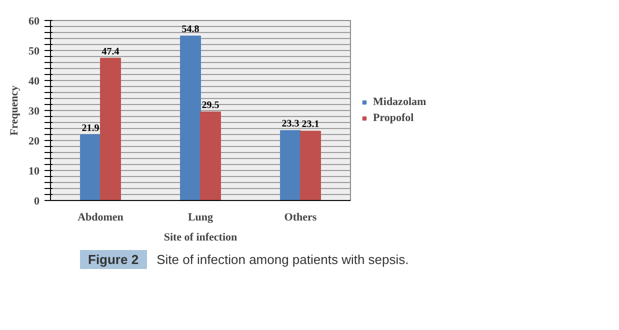 This screenshot has height=330, width=619. I want to click on caption: Figure 2, so click(113, 259).